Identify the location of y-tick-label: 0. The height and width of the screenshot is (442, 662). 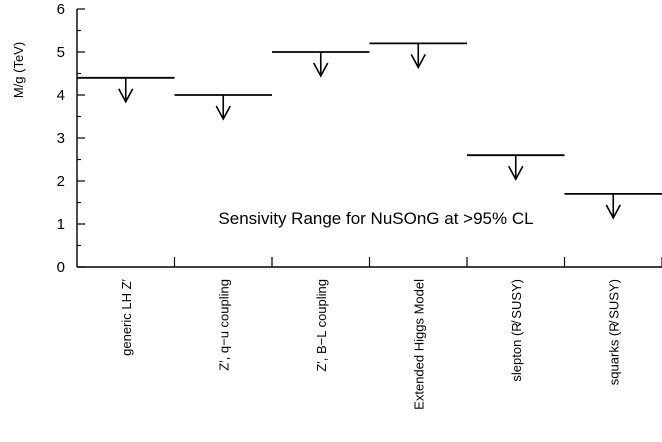
(61, 267).